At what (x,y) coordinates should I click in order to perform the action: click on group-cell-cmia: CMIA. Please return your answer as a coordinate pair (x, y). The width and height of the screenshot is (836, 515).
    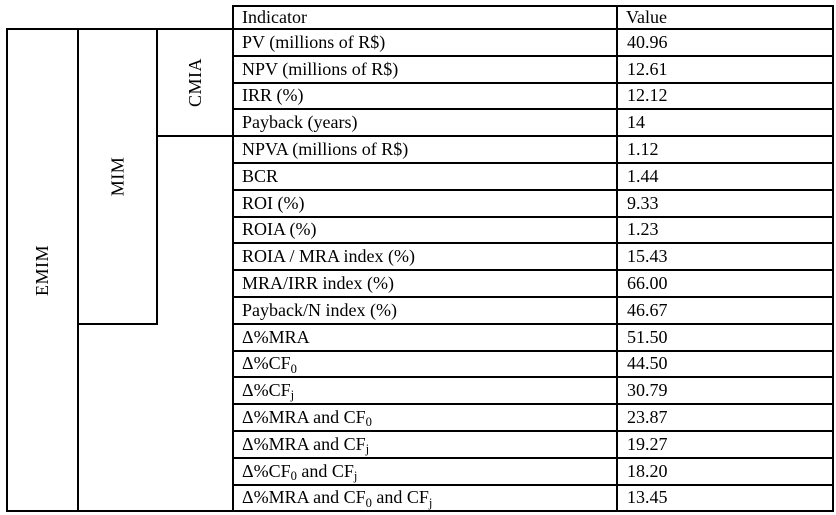
    Looking at the image, I should click on (195, 82).